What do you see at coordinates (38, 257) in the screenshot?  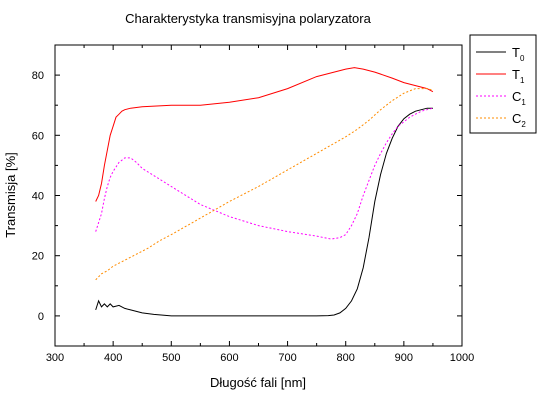 I see `y-tick-label: 20` at bounding box center [38, 257].